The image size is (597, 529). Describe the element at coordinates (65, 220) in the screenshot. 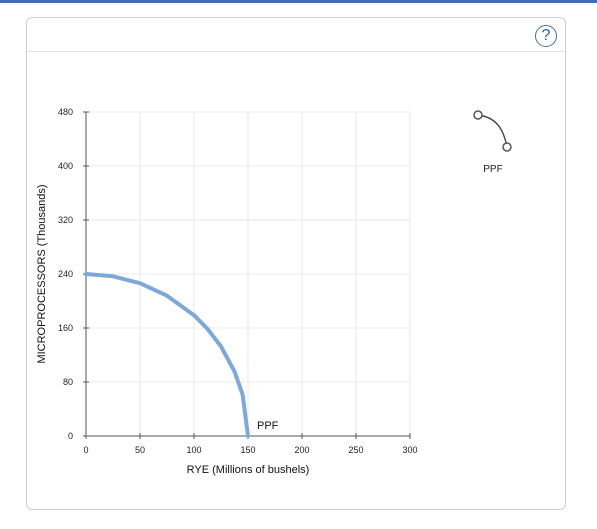

I see `y-tick-label: 320` at that location.